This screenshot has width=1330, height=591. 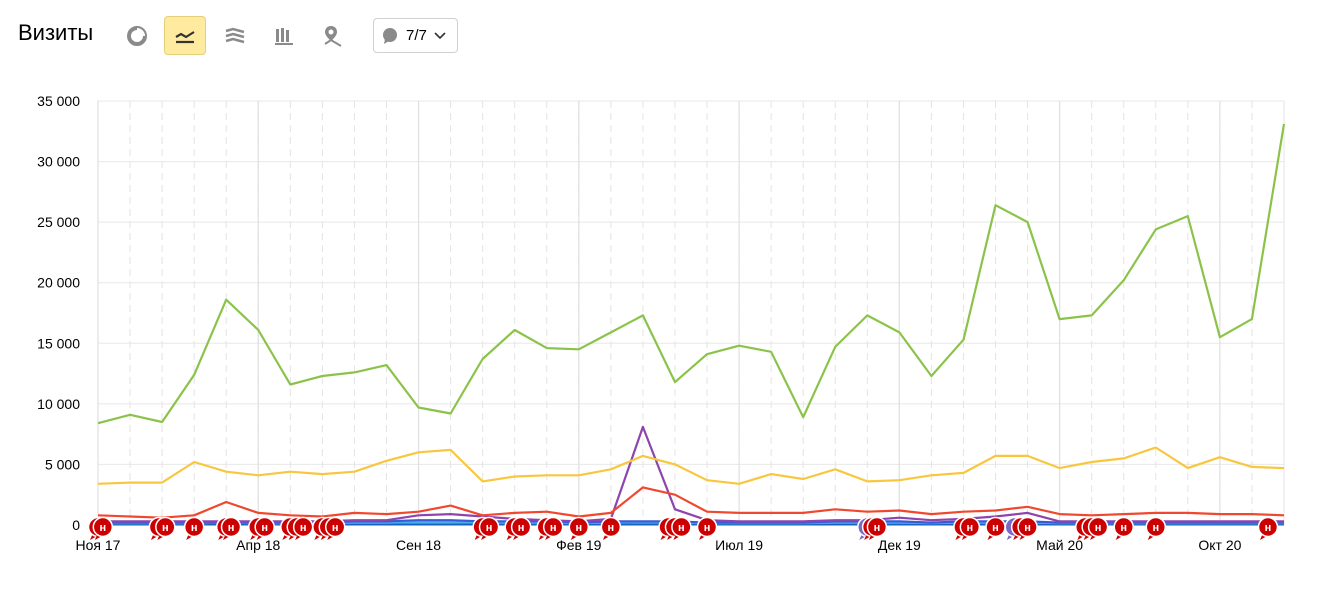 I want to click on map-pin-icon, so click(x=333, y=35).